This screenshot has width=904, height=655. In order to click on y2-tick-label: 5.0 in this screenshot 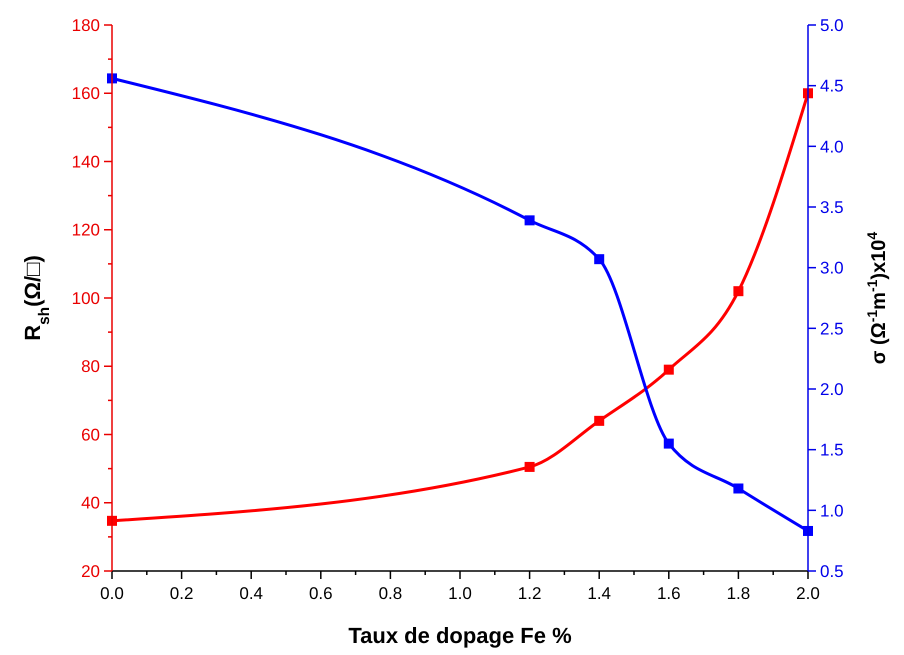, I will do `click(832, 25)`.